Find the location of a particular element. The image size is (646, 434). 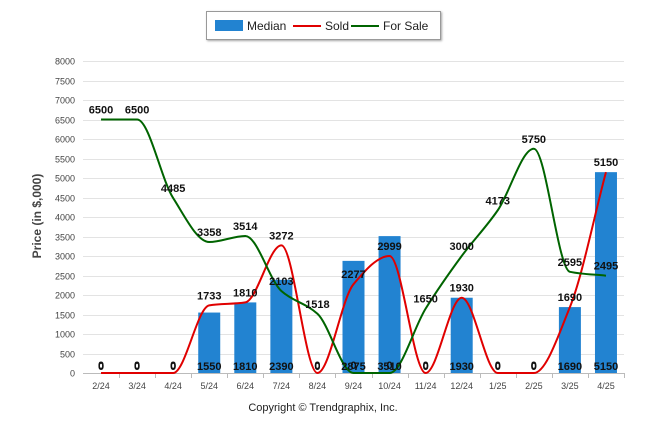

legend-for-sale-label: For Sale is located at coordinates (406, 26).